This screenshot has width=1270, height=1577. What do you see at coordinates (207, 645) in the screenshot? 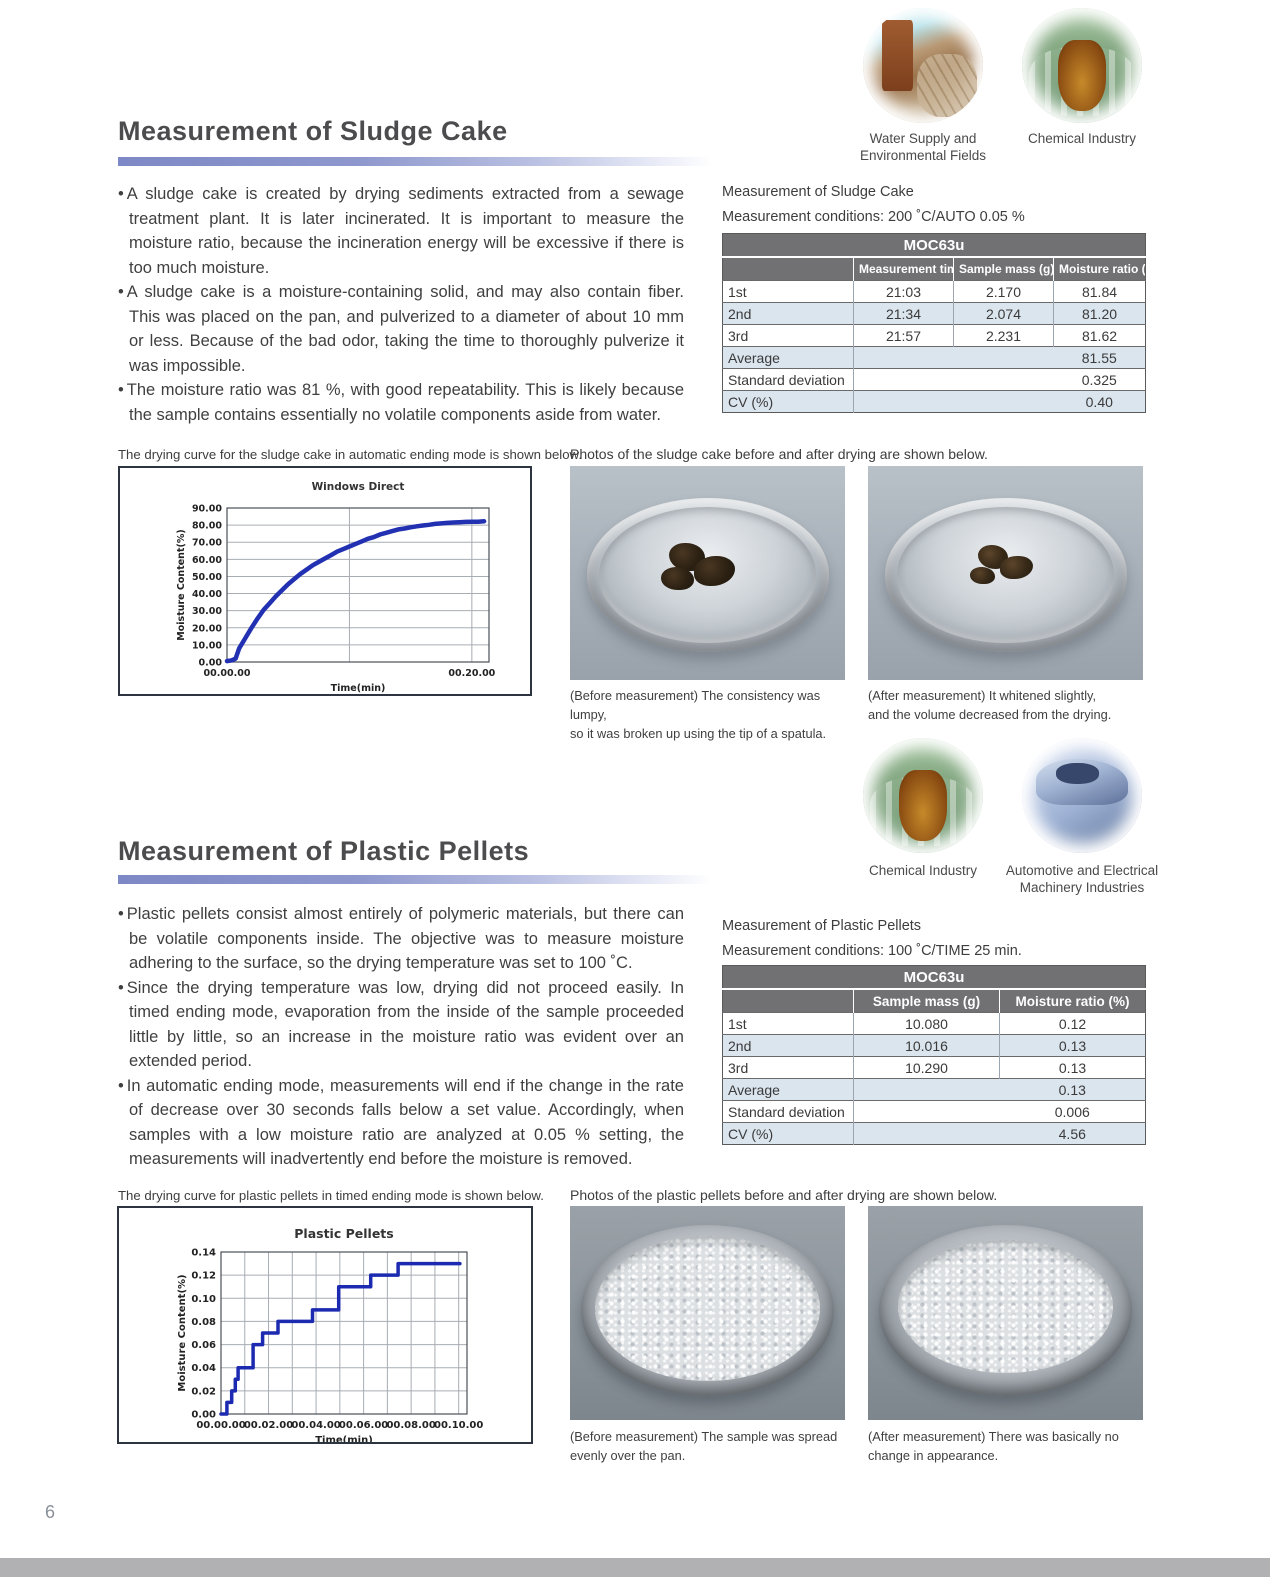
I see `y-tick-label: 10.00` at bounding box center [207, 645].